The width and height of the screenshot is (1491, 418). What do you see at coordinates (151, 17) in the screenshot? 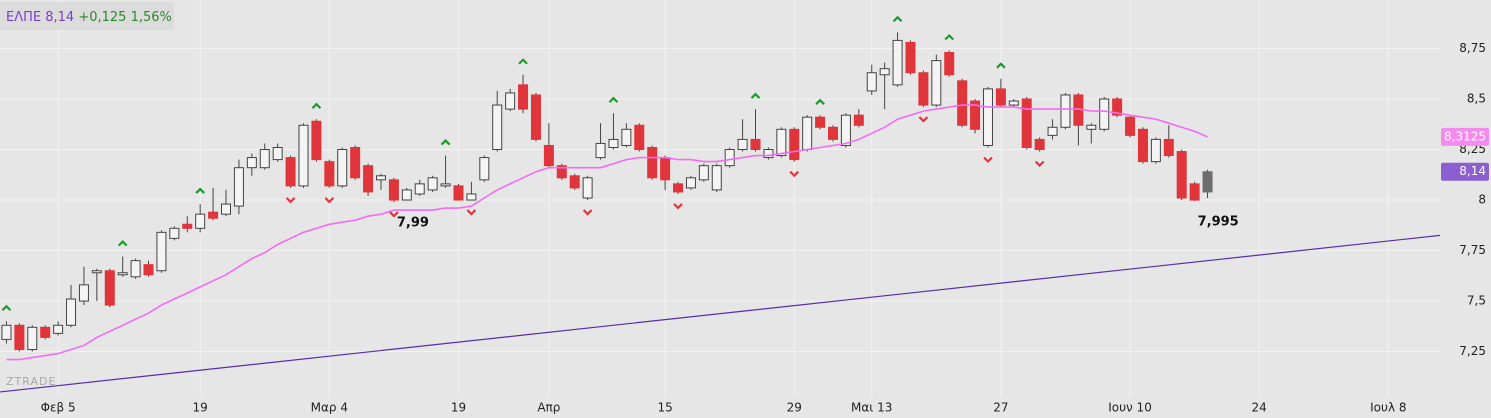
I see `change-pct: 1,56%` at bounding box center [151, 17].